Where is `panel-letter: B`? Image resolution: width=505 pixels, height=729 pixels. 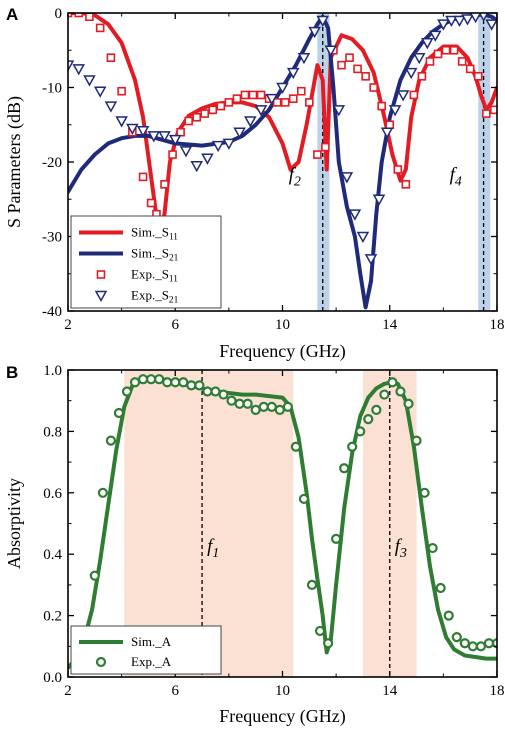 panel-letter: B is located at coordinates (12, 372).